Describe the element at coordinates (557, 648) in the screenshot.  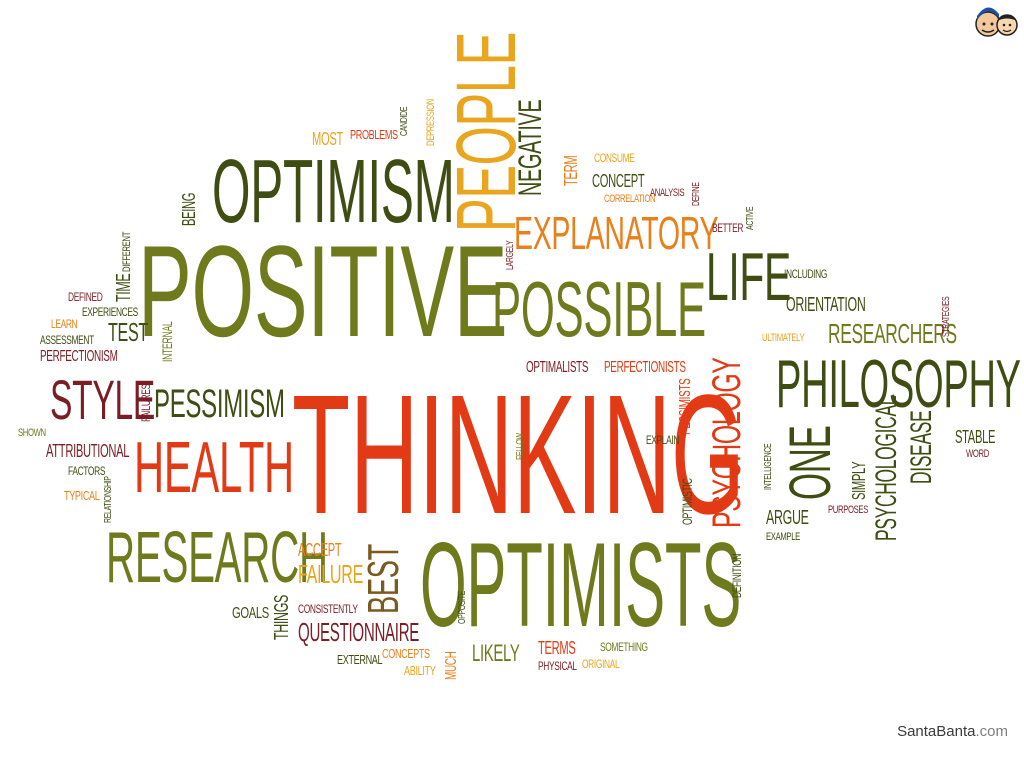
I see `word-terms: TERMS` at that location.